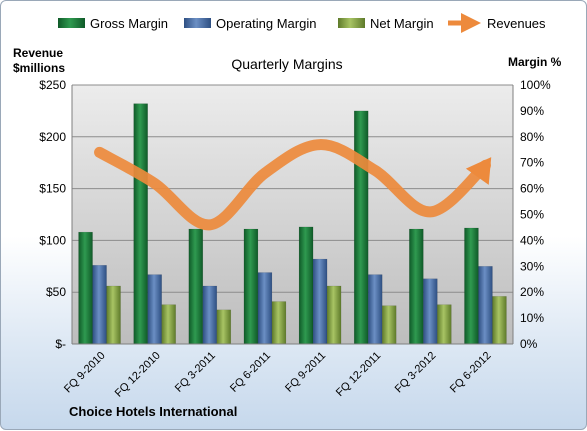 This screenshot has height=431, width=587. What do you see at coordinates (138, 375) in the screenshot?
I see `x-axis-tick-label: FQ 12-2010` at bounding box center [138, 375].